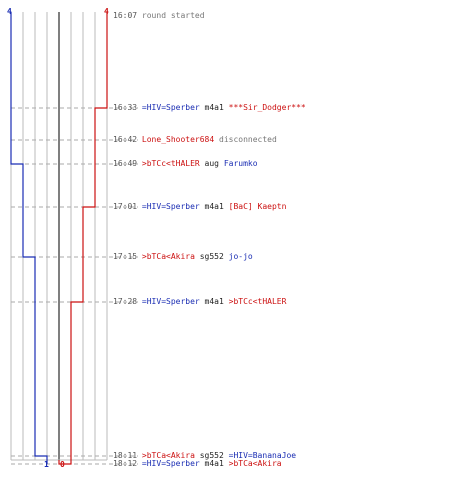  I want to click on event-time: 16:33, so click(125, 107).